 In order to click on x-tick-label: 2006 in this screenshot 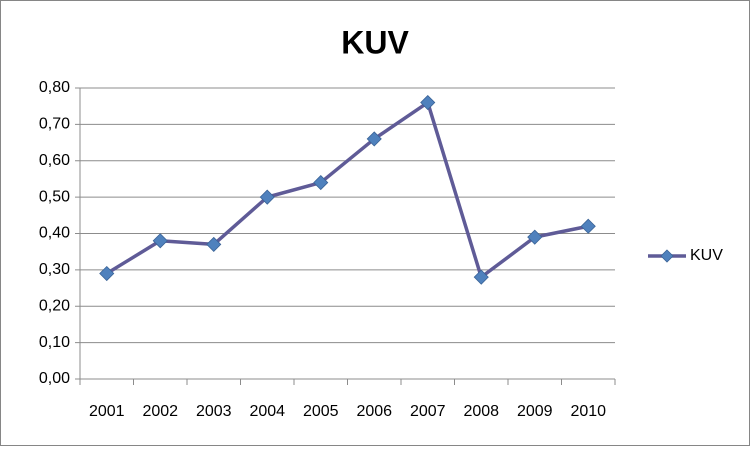, I will do `click(374, 411)`.